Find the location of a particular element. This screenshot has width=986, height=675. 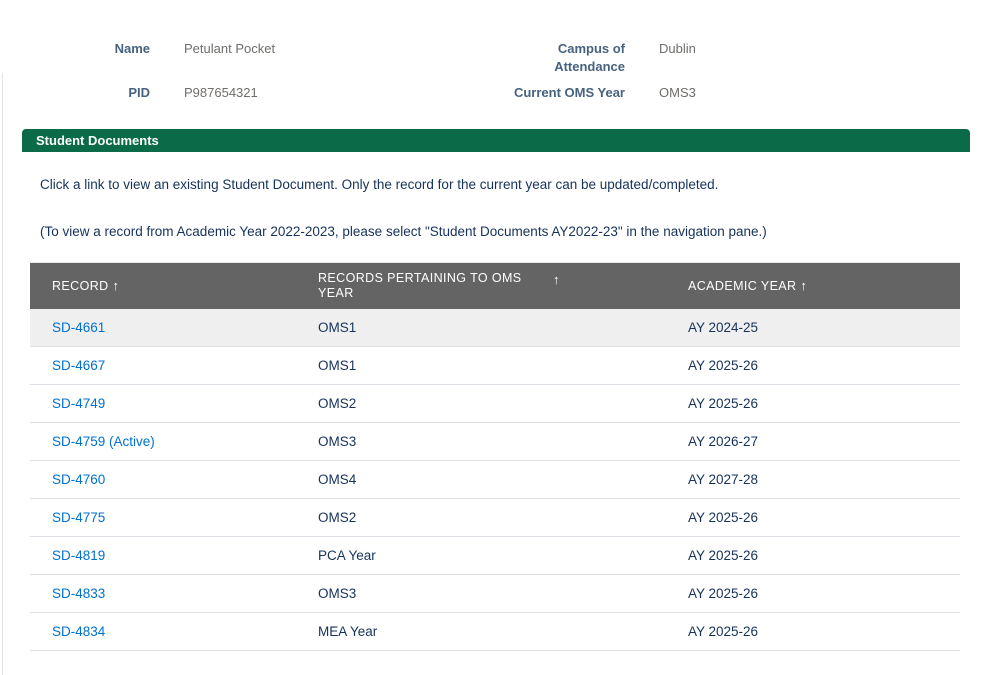

field-label: Campus of Attendance is located at coordinates (589, 57).